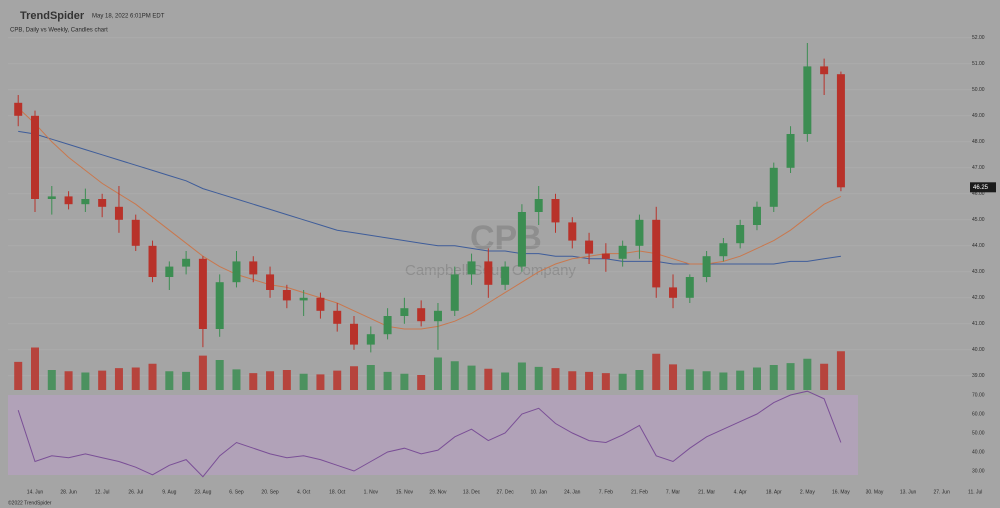  Describe the element at coordinates (978, 324) in the screenshot. I see `y-tick-label: 41.00` at that location.